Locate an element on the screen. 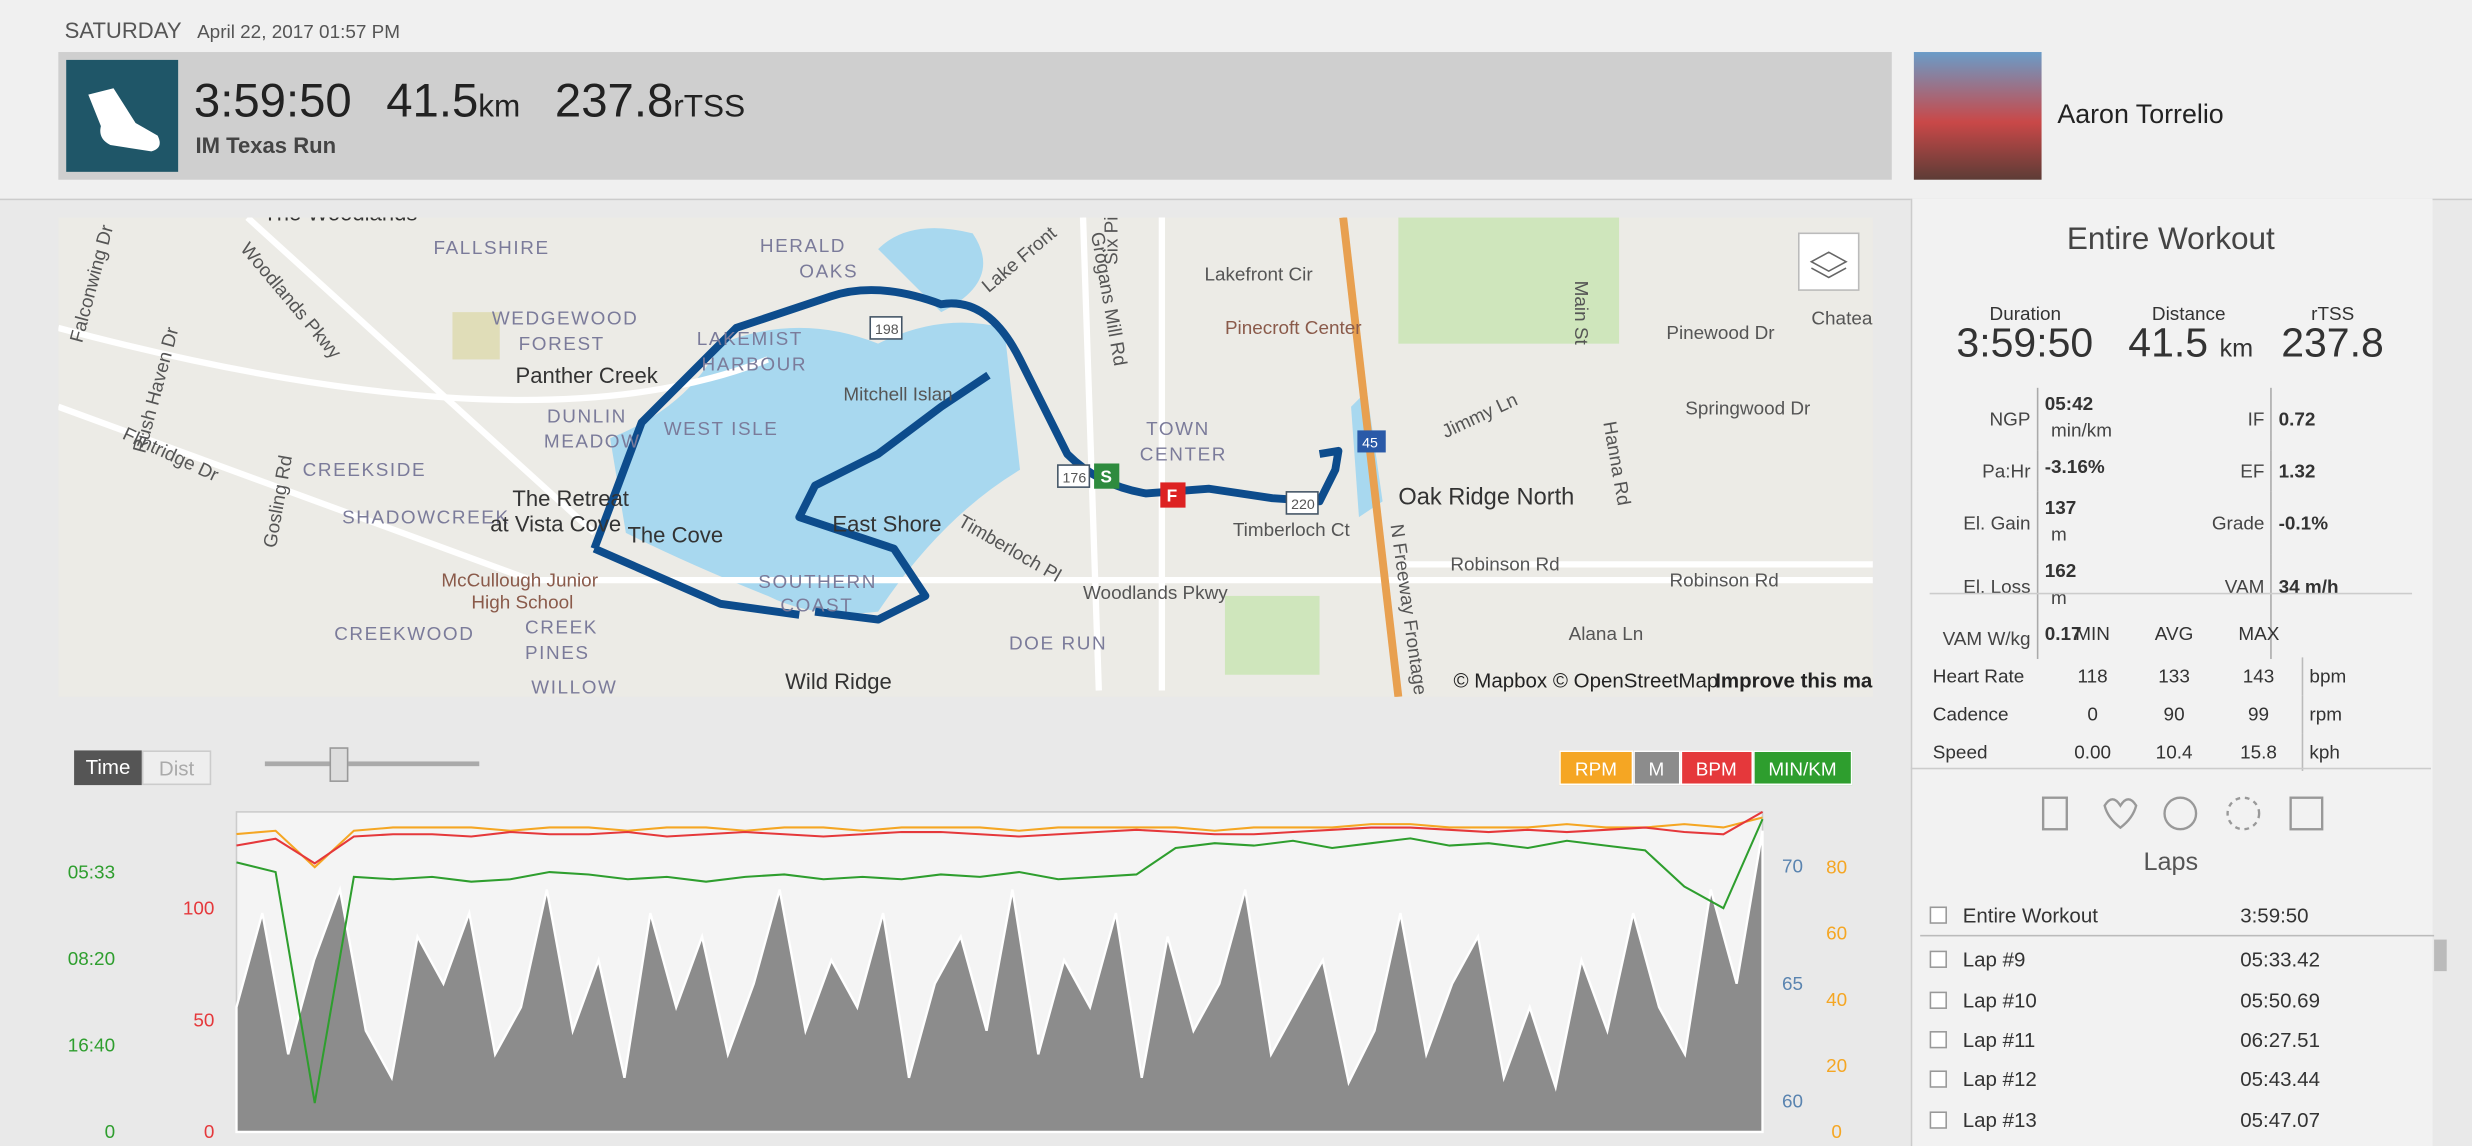  stat-label: NGP is located at coordinates (1982, 419).